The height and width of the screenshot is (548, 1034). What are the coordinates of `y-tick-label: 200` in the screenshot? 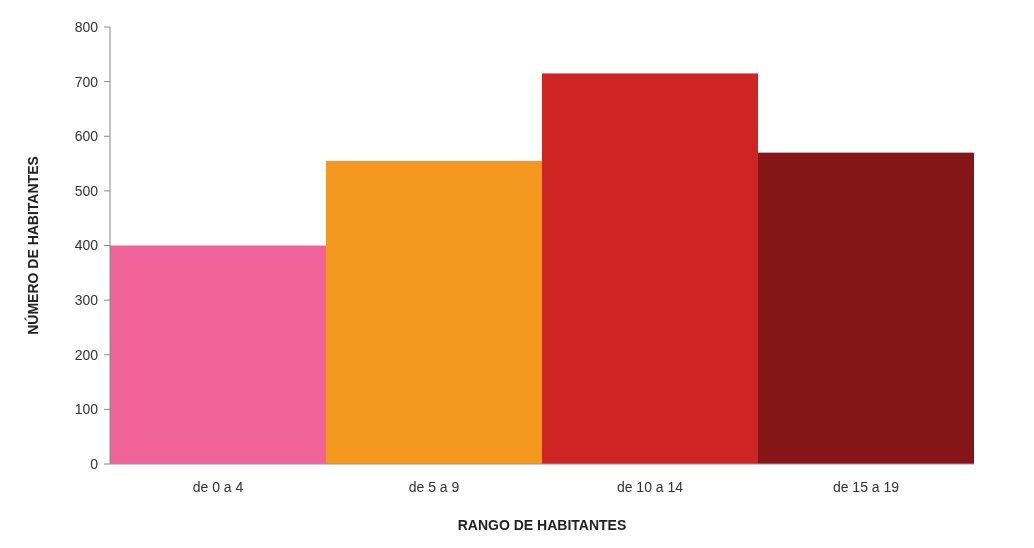 It's located at (86, 354).